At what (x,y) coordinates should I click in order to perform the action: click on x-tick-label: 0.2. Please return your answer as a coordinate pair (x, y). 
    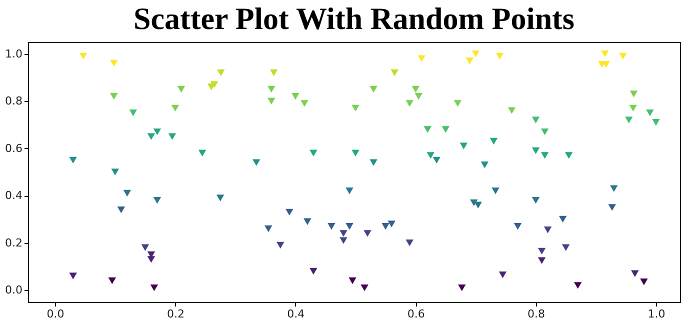
    Looking at the image, I should click on (175, 314).